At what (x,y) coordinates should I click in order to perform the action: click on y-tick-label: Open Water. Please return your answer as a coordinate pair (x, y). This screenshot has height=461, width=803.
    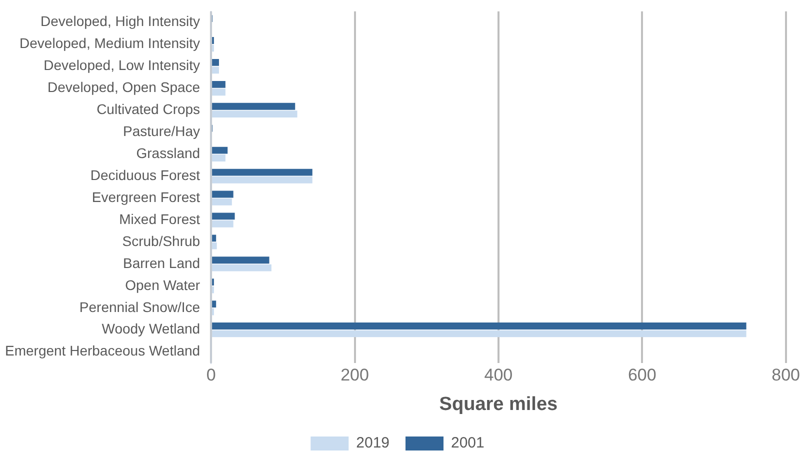
    Looking at the image, I should click on (162, 284).